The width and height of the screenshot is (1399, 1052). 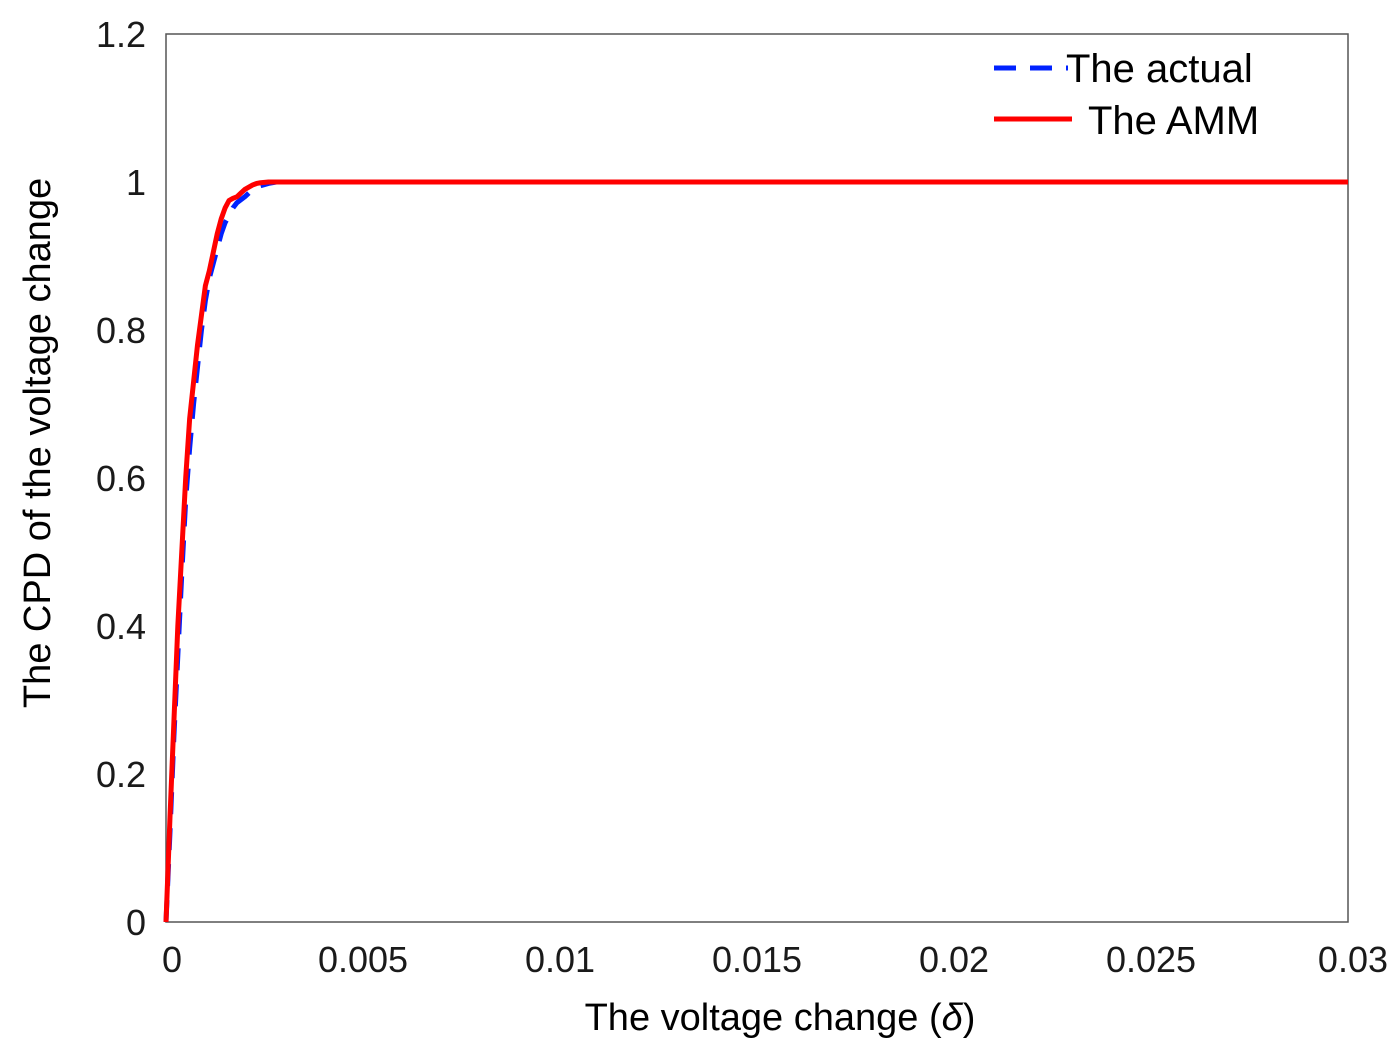 What do you see at coordinates (121, 626) in the screenshot?
I see `y-tick-label: 0.4` at bounding box center [121, 626].